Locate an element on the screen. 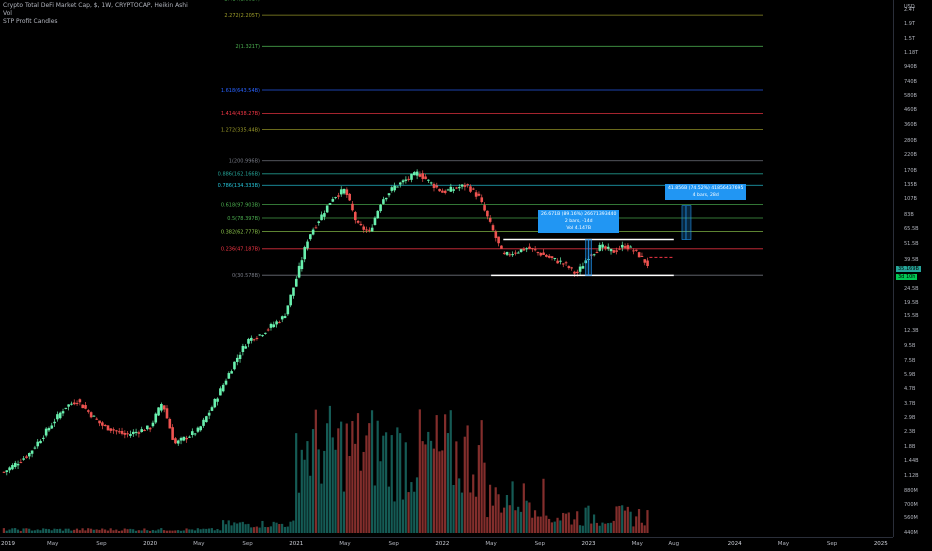 This screenshot has height=551, width=932. callout-line: Vol 4.147B is located at coordinates (579, 228).